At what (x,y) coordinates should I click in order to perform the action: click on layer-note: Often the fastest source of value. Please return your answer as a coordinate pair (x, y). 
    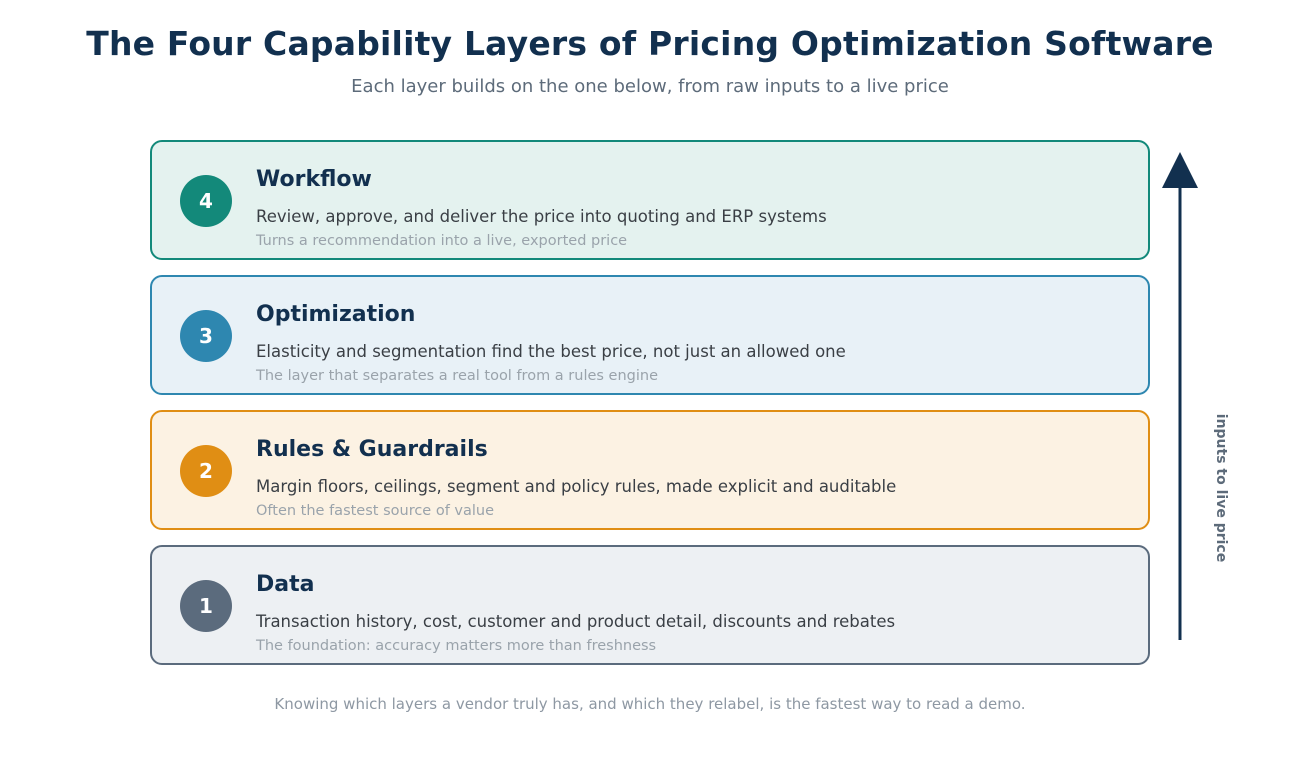
    Looking at the image, I should click on (375, 511).